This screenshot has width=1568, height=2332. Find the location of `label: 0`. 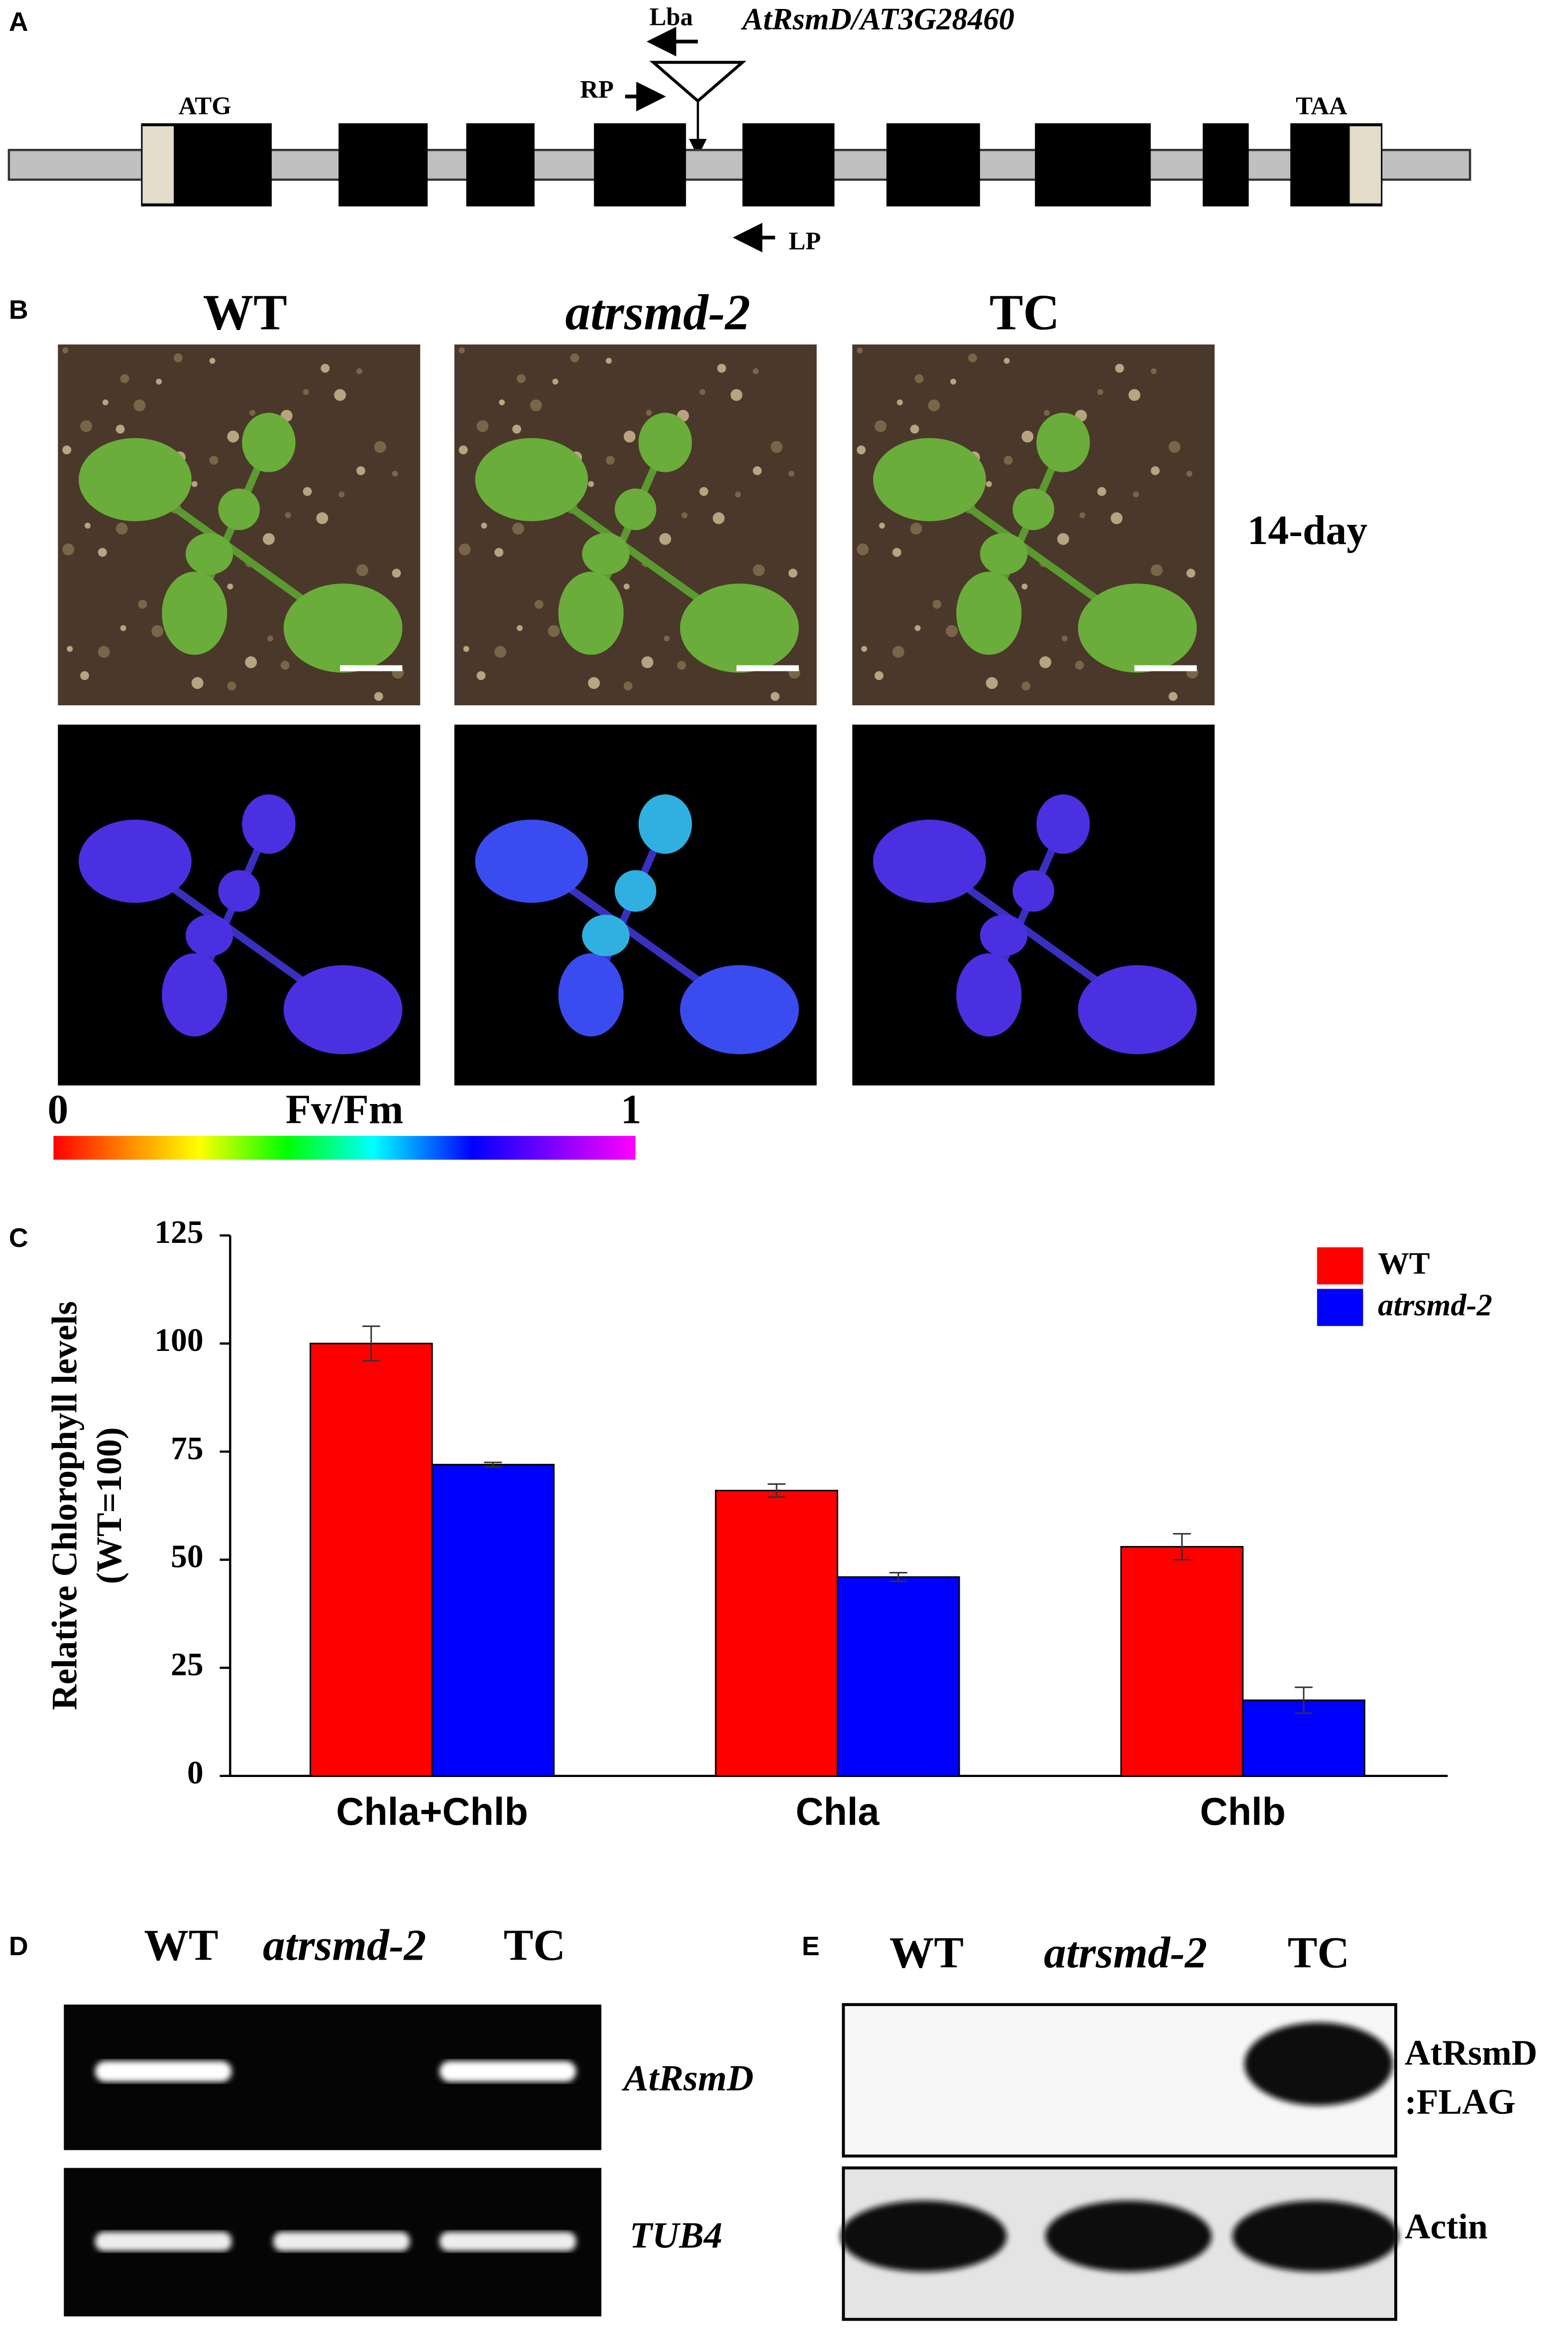

label: 0 is located at coordinates (57, 1110).